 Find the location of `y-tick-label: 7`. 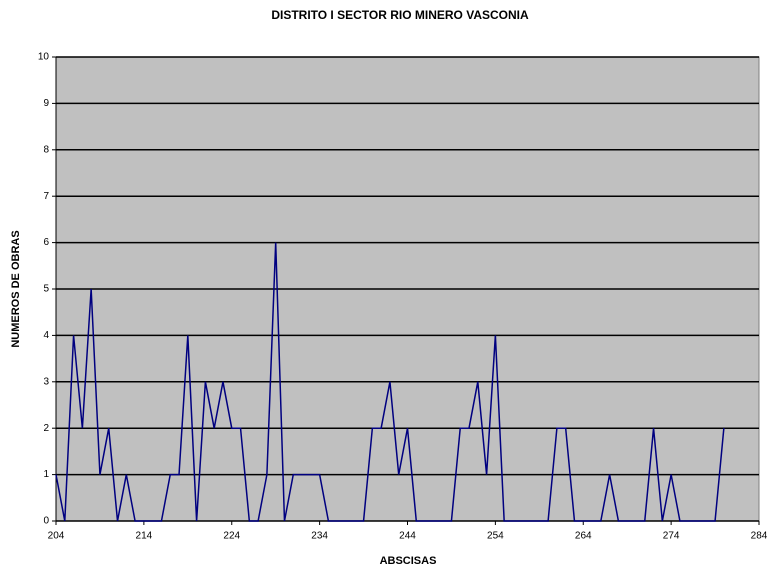

y-tick-label: 7 is located at coordinates (46, 196).